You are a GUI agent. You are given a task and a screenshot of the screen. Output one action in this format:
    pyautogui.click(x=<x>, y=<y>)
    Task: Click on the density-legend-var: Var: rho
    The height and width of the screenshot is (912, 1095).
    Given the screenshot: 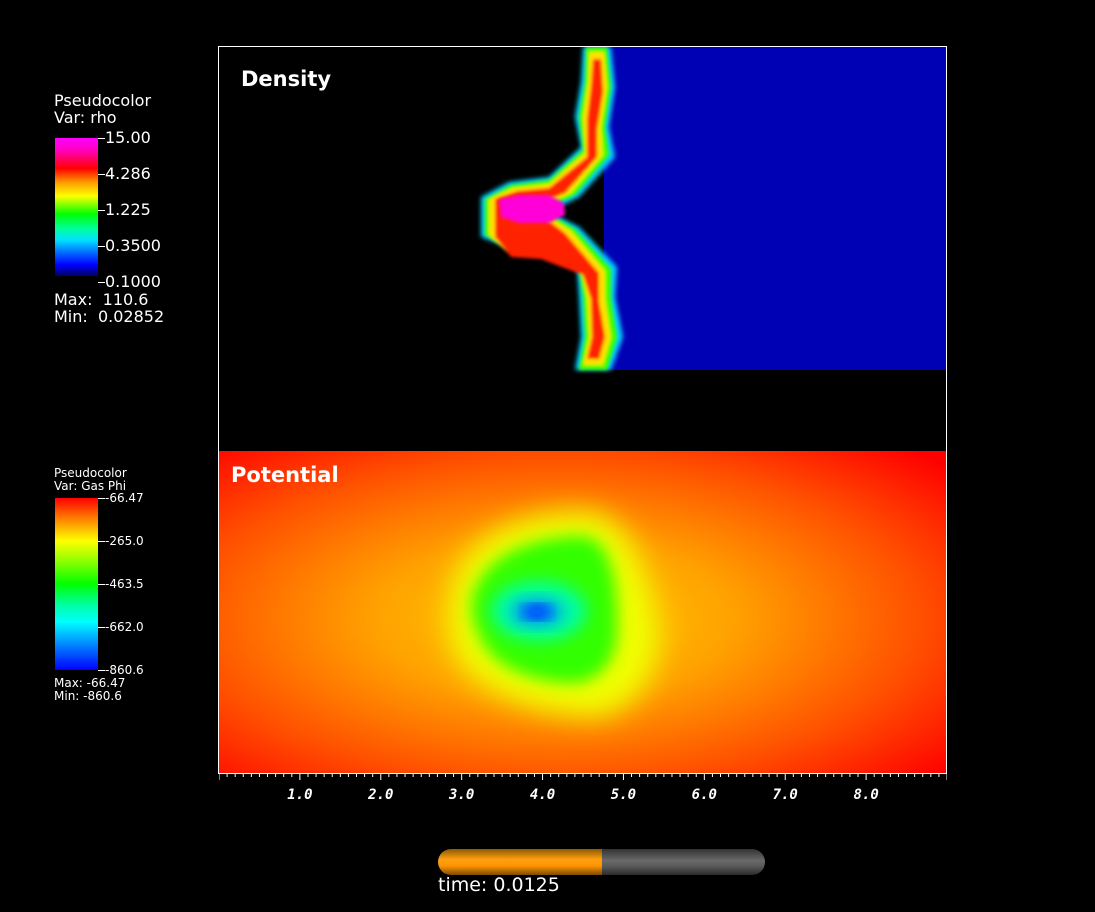 What is the action you would take?
    pyautogui.click(x=85, y=117)
    